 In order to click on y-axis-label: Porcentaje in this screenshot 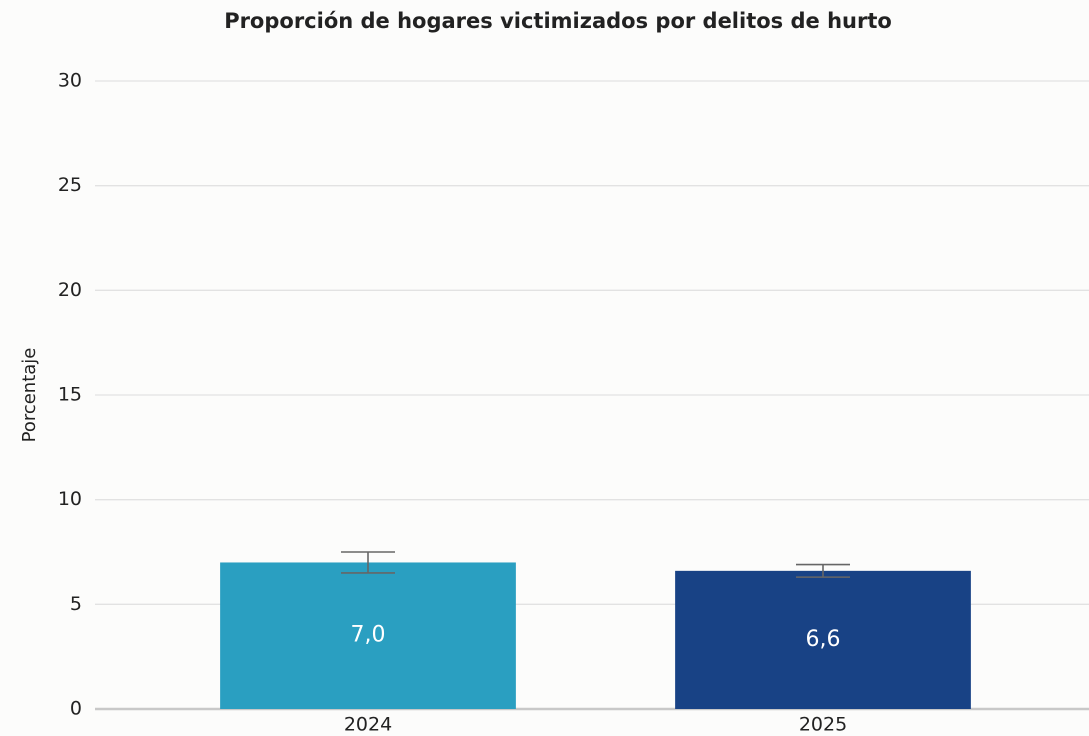, I will do `click(29, 395)`.